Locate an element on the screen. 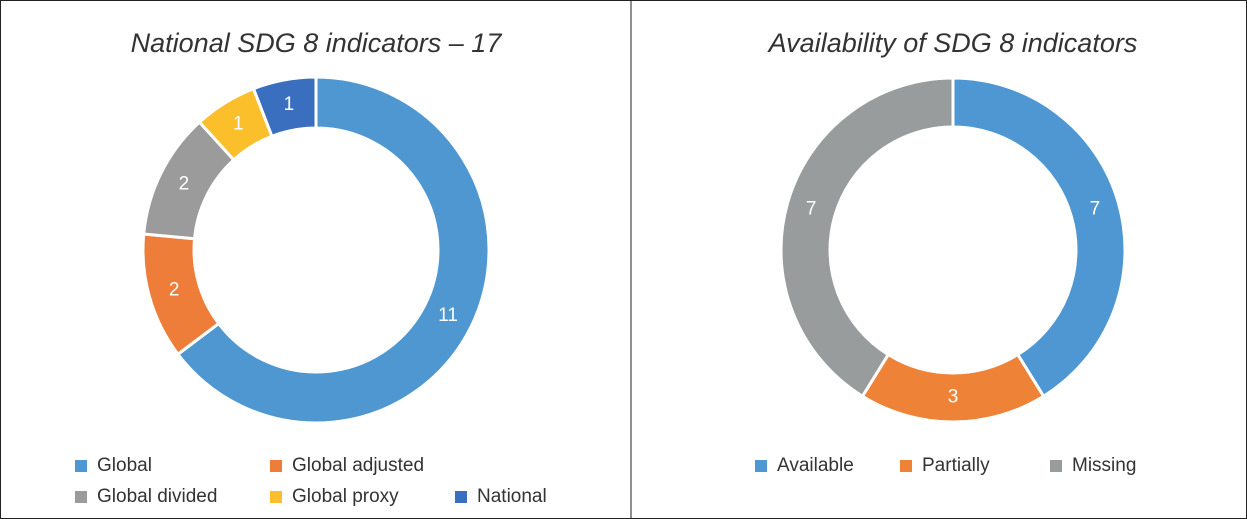 Image resolution: width=1247 pixels, height=519 pixels. chart-title: Availability of SDG 8 indicators is located at coordinates (952, 43).